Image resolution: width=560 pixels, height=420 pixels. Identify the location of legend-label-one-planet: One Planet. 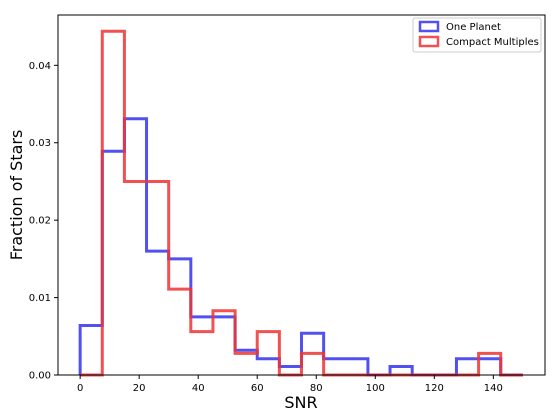
(473, 27).